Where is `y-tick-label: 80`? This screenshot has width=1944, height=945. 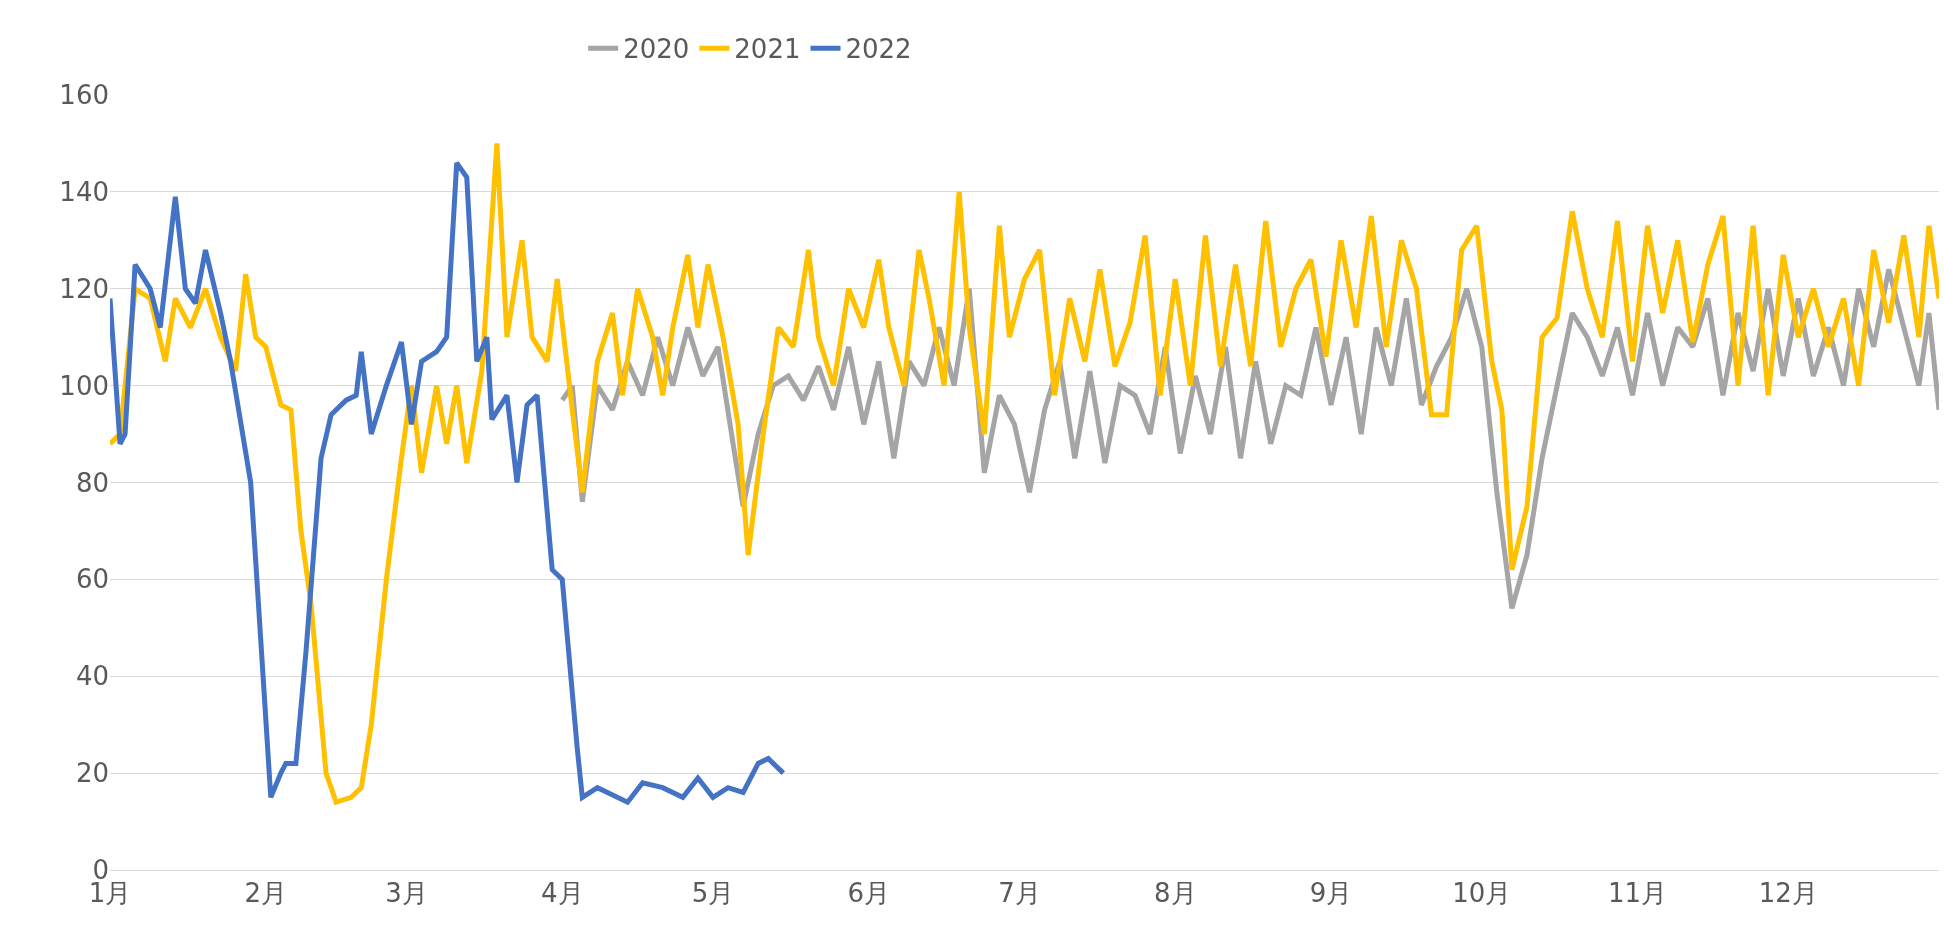 y-tick-label: 80 is located at coordinates (92, 482).